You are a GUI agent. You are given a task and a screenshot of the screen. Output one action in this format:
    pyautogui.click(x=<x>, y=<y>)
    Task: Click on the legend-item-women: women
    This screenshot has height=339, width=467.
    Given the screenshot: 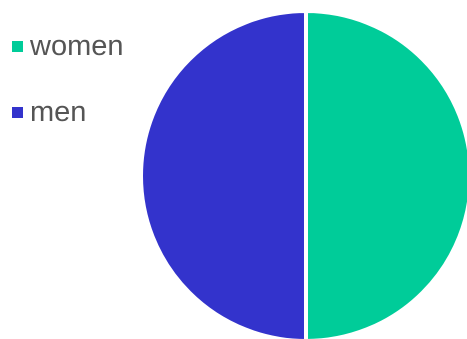 What is the action you would take?
    pyautogui.click(x=68, y=46)
    